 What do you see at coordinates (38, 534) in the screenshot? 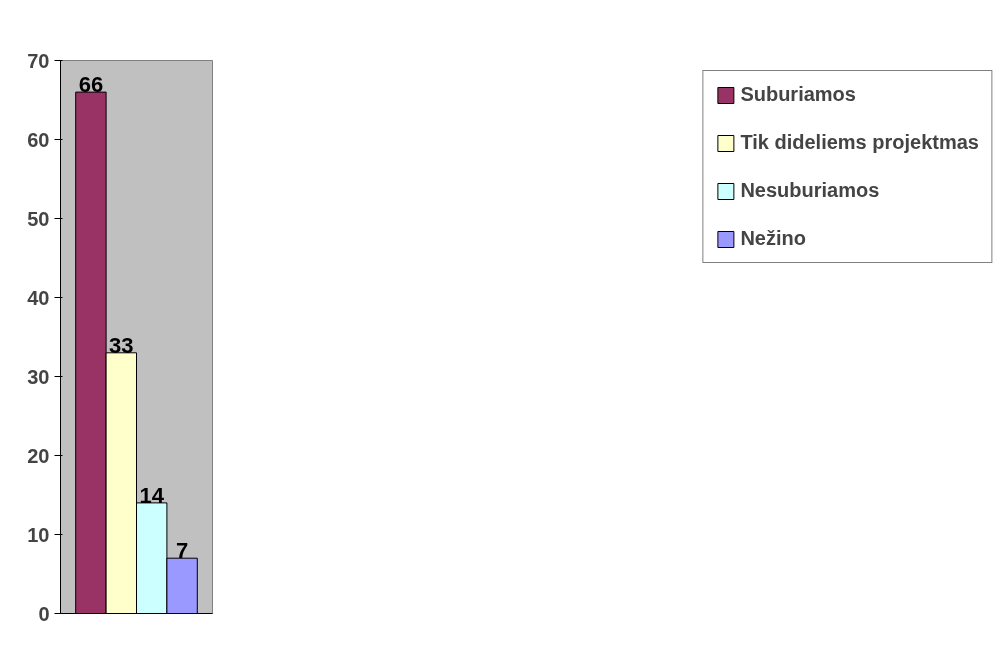
I see `y-tick-label: 10` at bounding box center [38, 534].